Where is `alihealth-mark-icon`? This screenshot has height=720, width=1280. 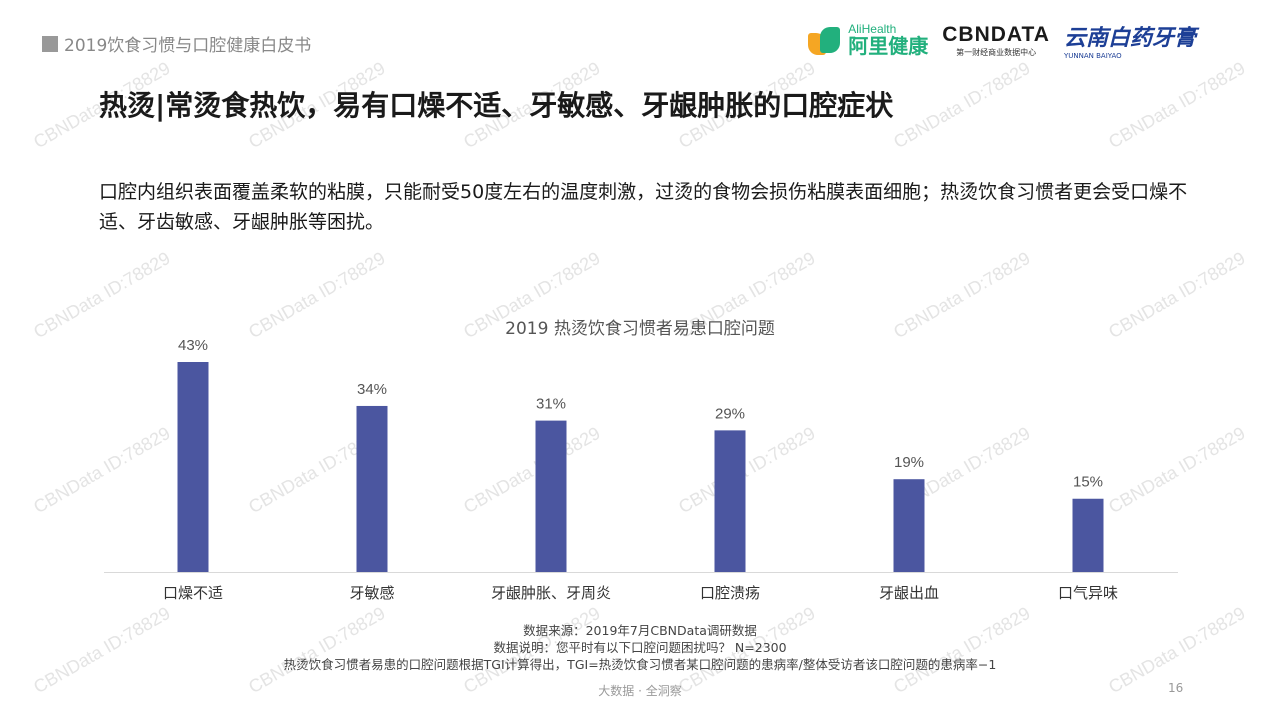
alihealth-mark-icon is located at coordinates (825, 40).